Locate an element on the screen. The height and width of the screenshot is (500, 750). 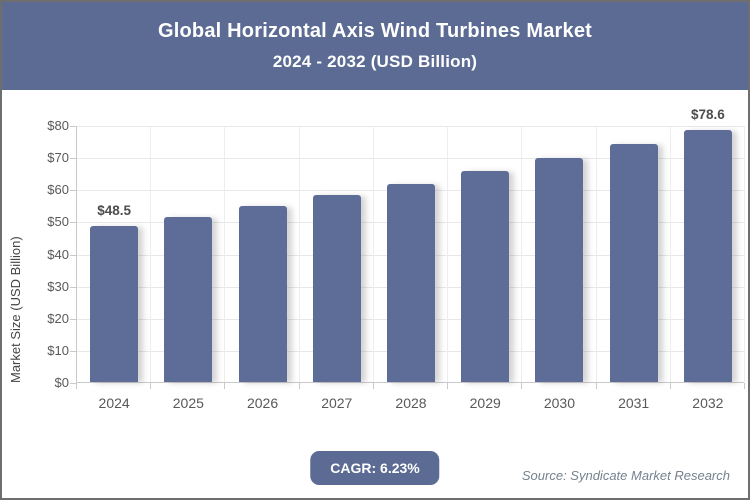
bar-2027 is located at coordinates (336, 288).